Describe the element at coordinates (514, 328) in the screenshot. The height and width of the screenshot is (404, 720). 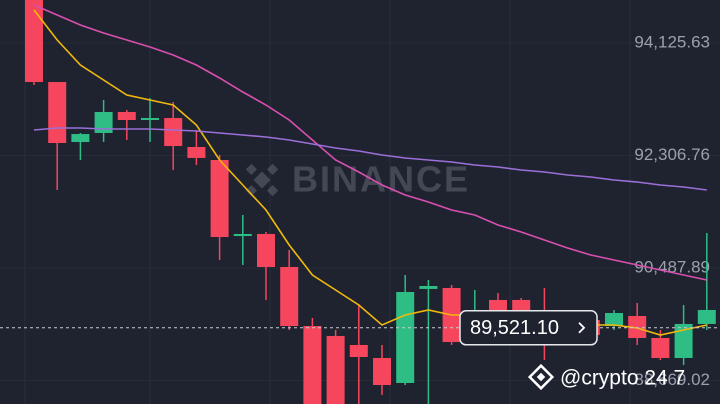
I see `price-label: 89,521.10` at that location.